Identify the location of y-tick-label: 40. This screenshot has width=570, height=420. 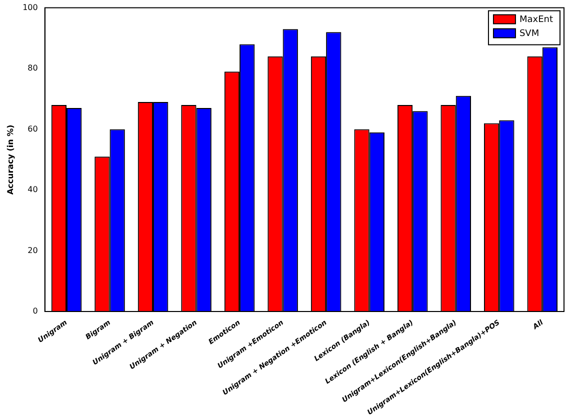
(33, 189).